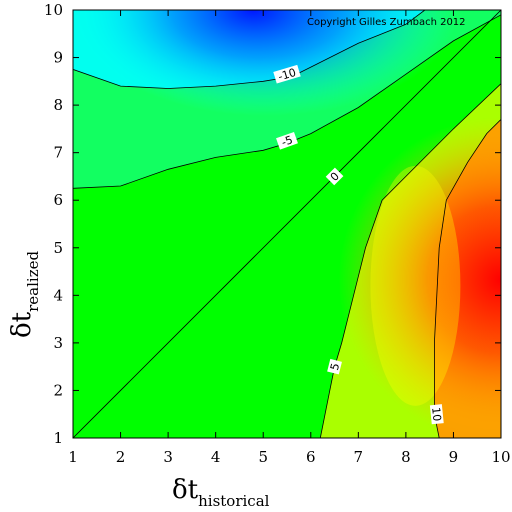 Image resolution: width=512 pixels, height=512 pixels. What do you see at coordinates (58, 58) in the screenshot?
I see `y-tick-label: 9` at bounding box center [58, 58].